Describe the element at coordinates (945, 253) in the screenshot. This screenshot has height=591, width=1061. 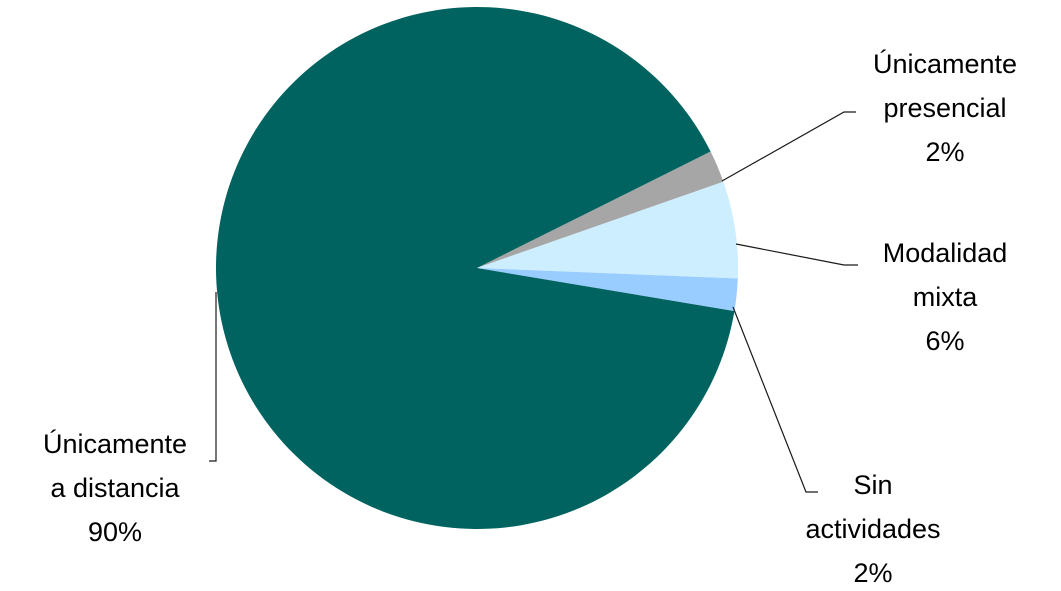
I see `slice-category-label: Modalidad` at that location.